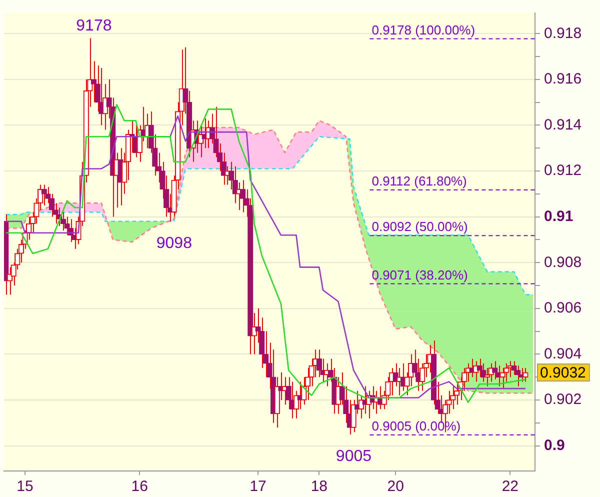 This screenshot has width=600, height=497. Describe the element at coordinates (563, 399) in the screenshot. I see `y-tick-label: 0.902` at that location.